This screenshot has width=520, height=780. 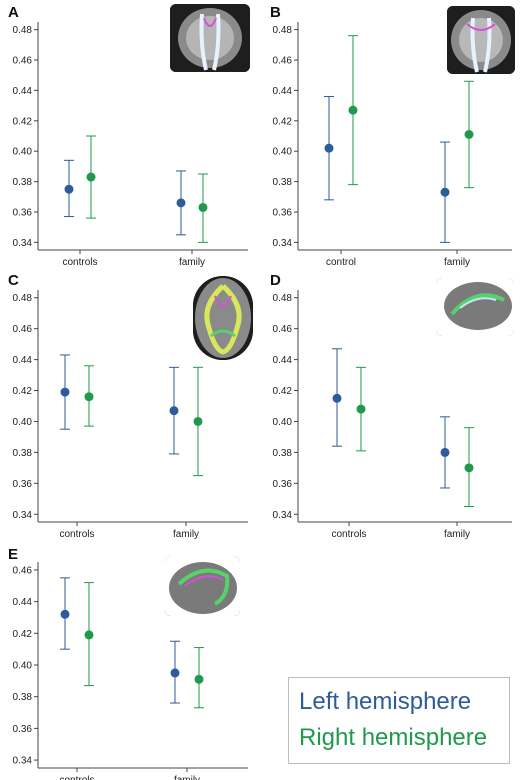 What do you see at coordinates (79, 262) in the screenshot?
I see `x-tick-label-a: controls` at bounding box center [79, 262].